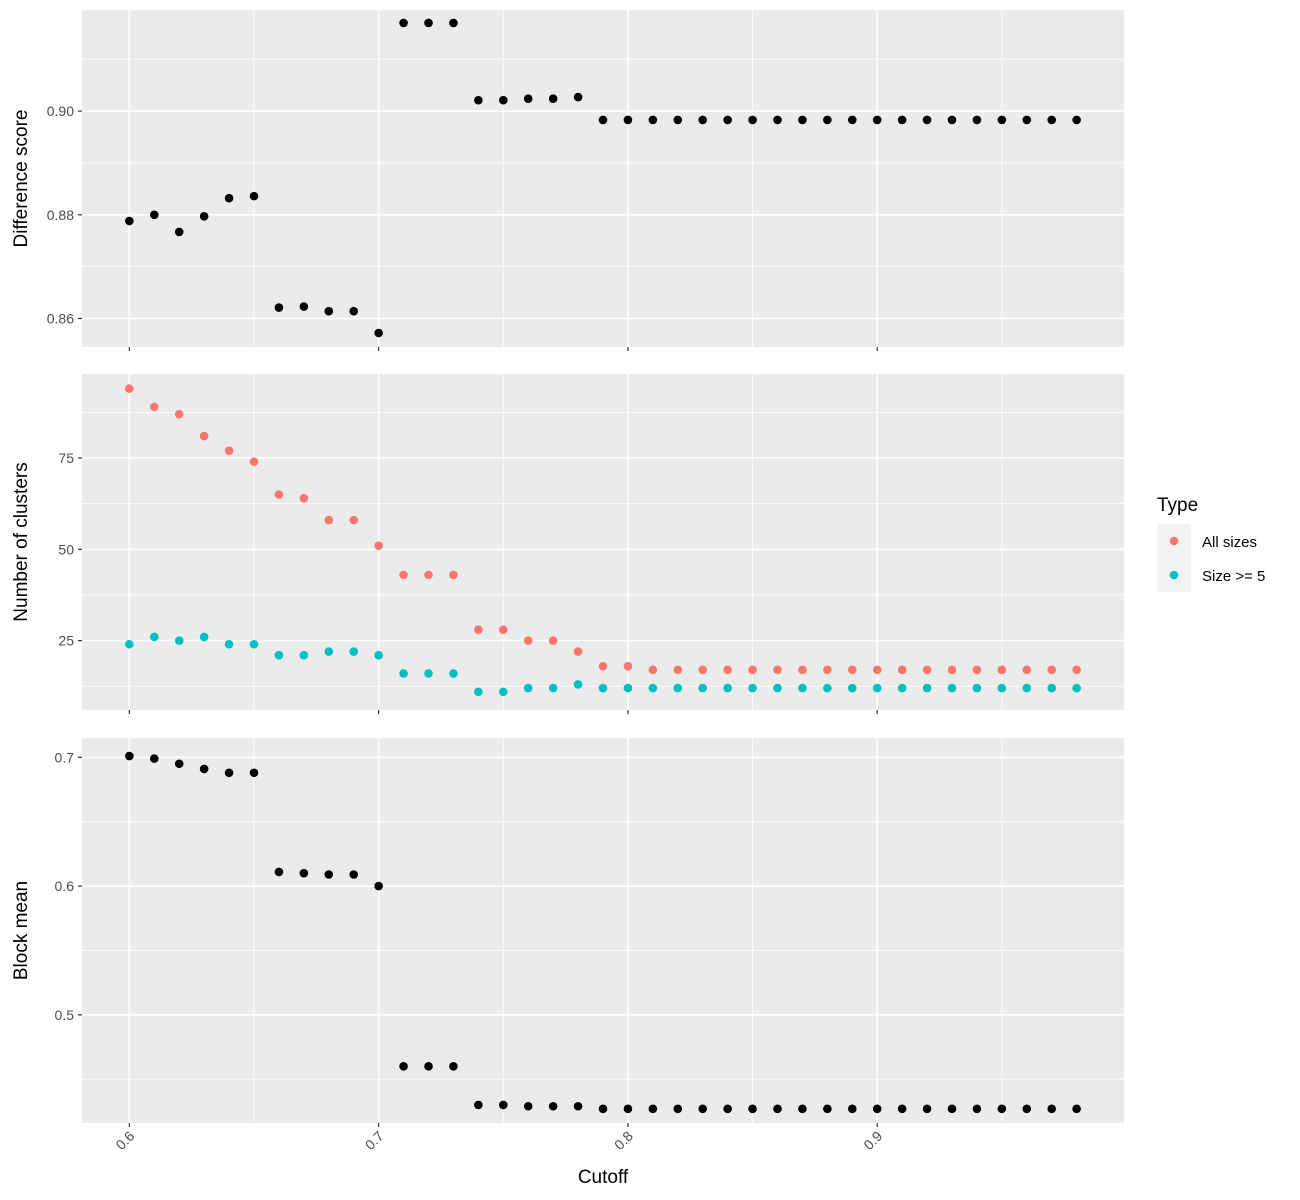 The height and width of the screenshot is (1200, 1300). What do you see at coordinates (21, 541) in the screenshot?
I see `y-axis-title: Number of clusters` at bounding box center [21, 541].